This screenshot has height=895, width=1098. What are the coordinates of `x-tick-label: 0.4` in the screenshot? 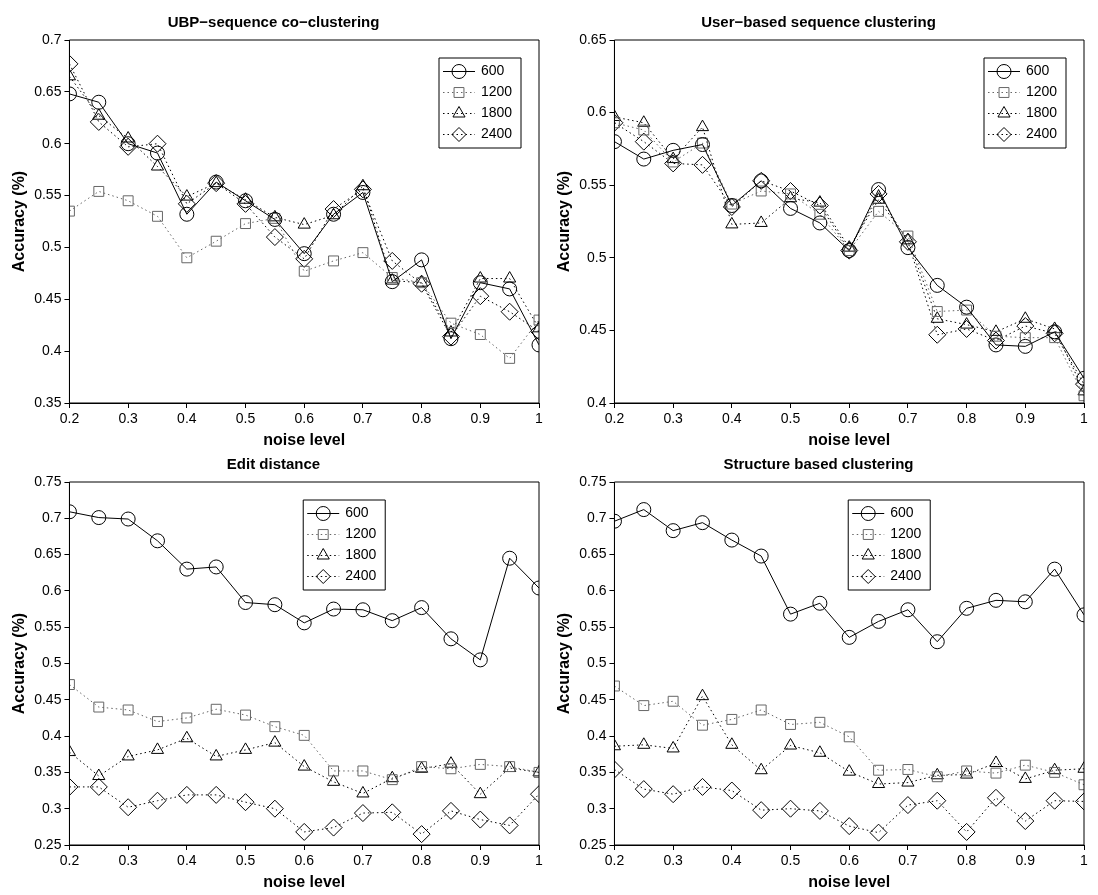 It's located at (732, 418).